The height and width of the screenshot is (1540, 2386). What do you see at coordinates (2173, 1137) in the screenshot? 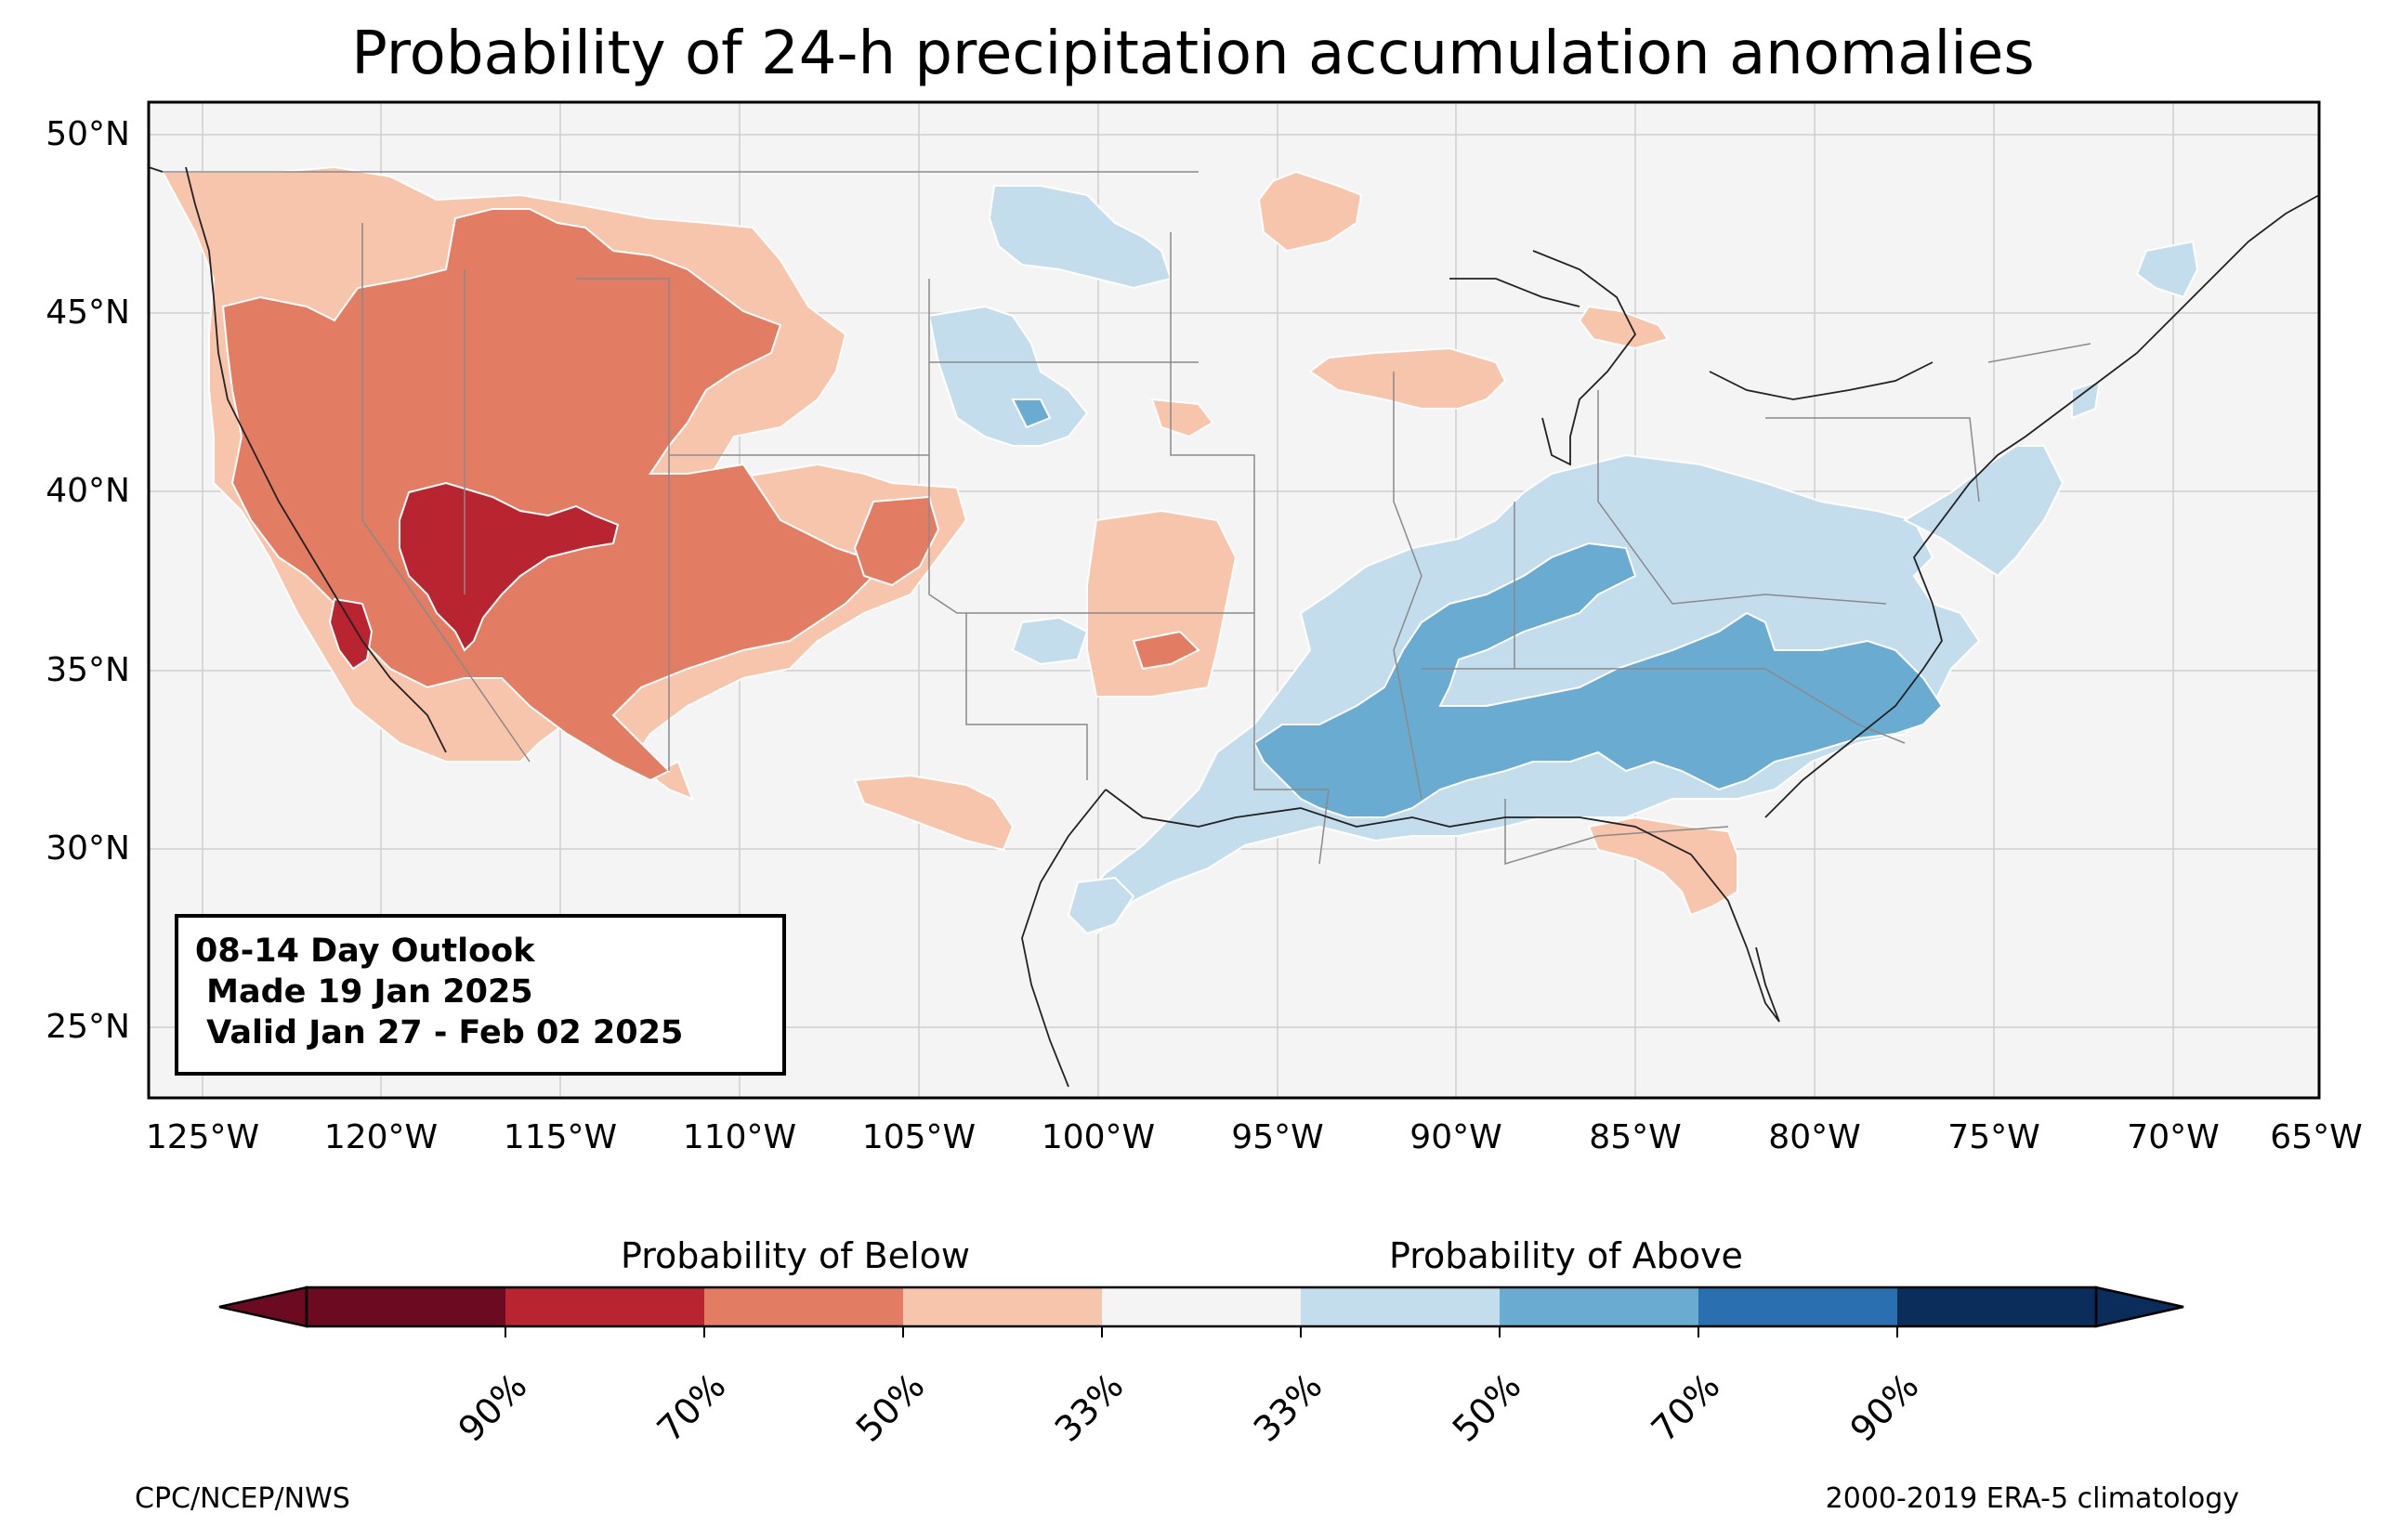
I see `lon-tick-label: 70°W` at bounding box center [2173, 1137].